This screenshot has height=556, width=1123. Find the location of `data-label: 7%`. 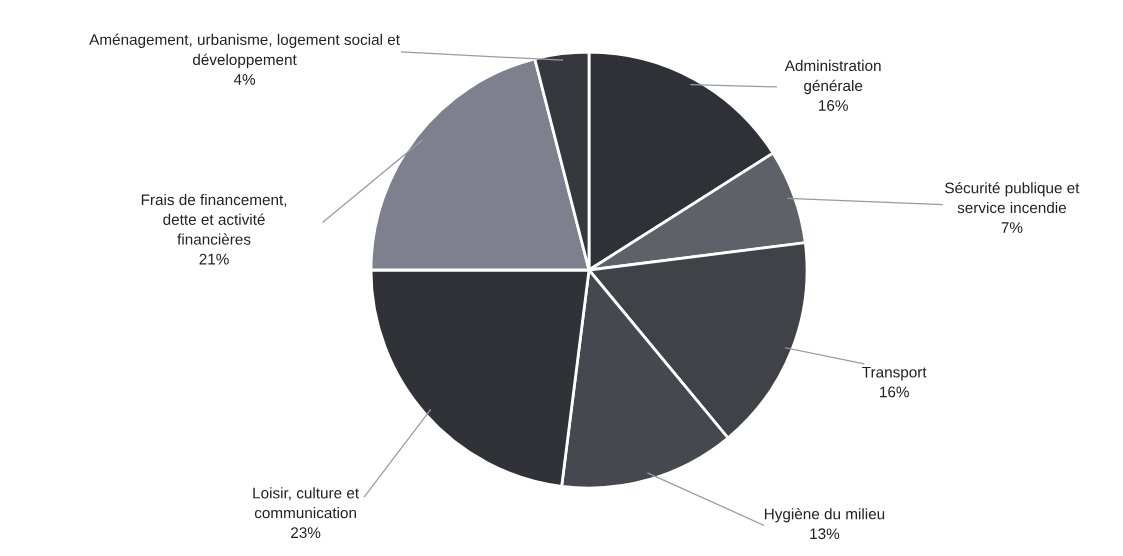

data-label: 7% is located at coordinates (1012, 227).